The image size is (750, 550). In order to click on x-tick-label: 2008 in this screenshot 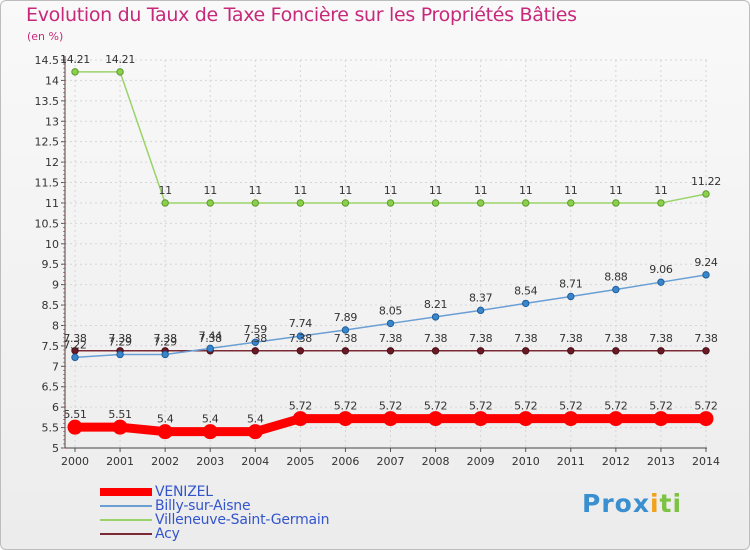, I will do `click(436, 461)`.